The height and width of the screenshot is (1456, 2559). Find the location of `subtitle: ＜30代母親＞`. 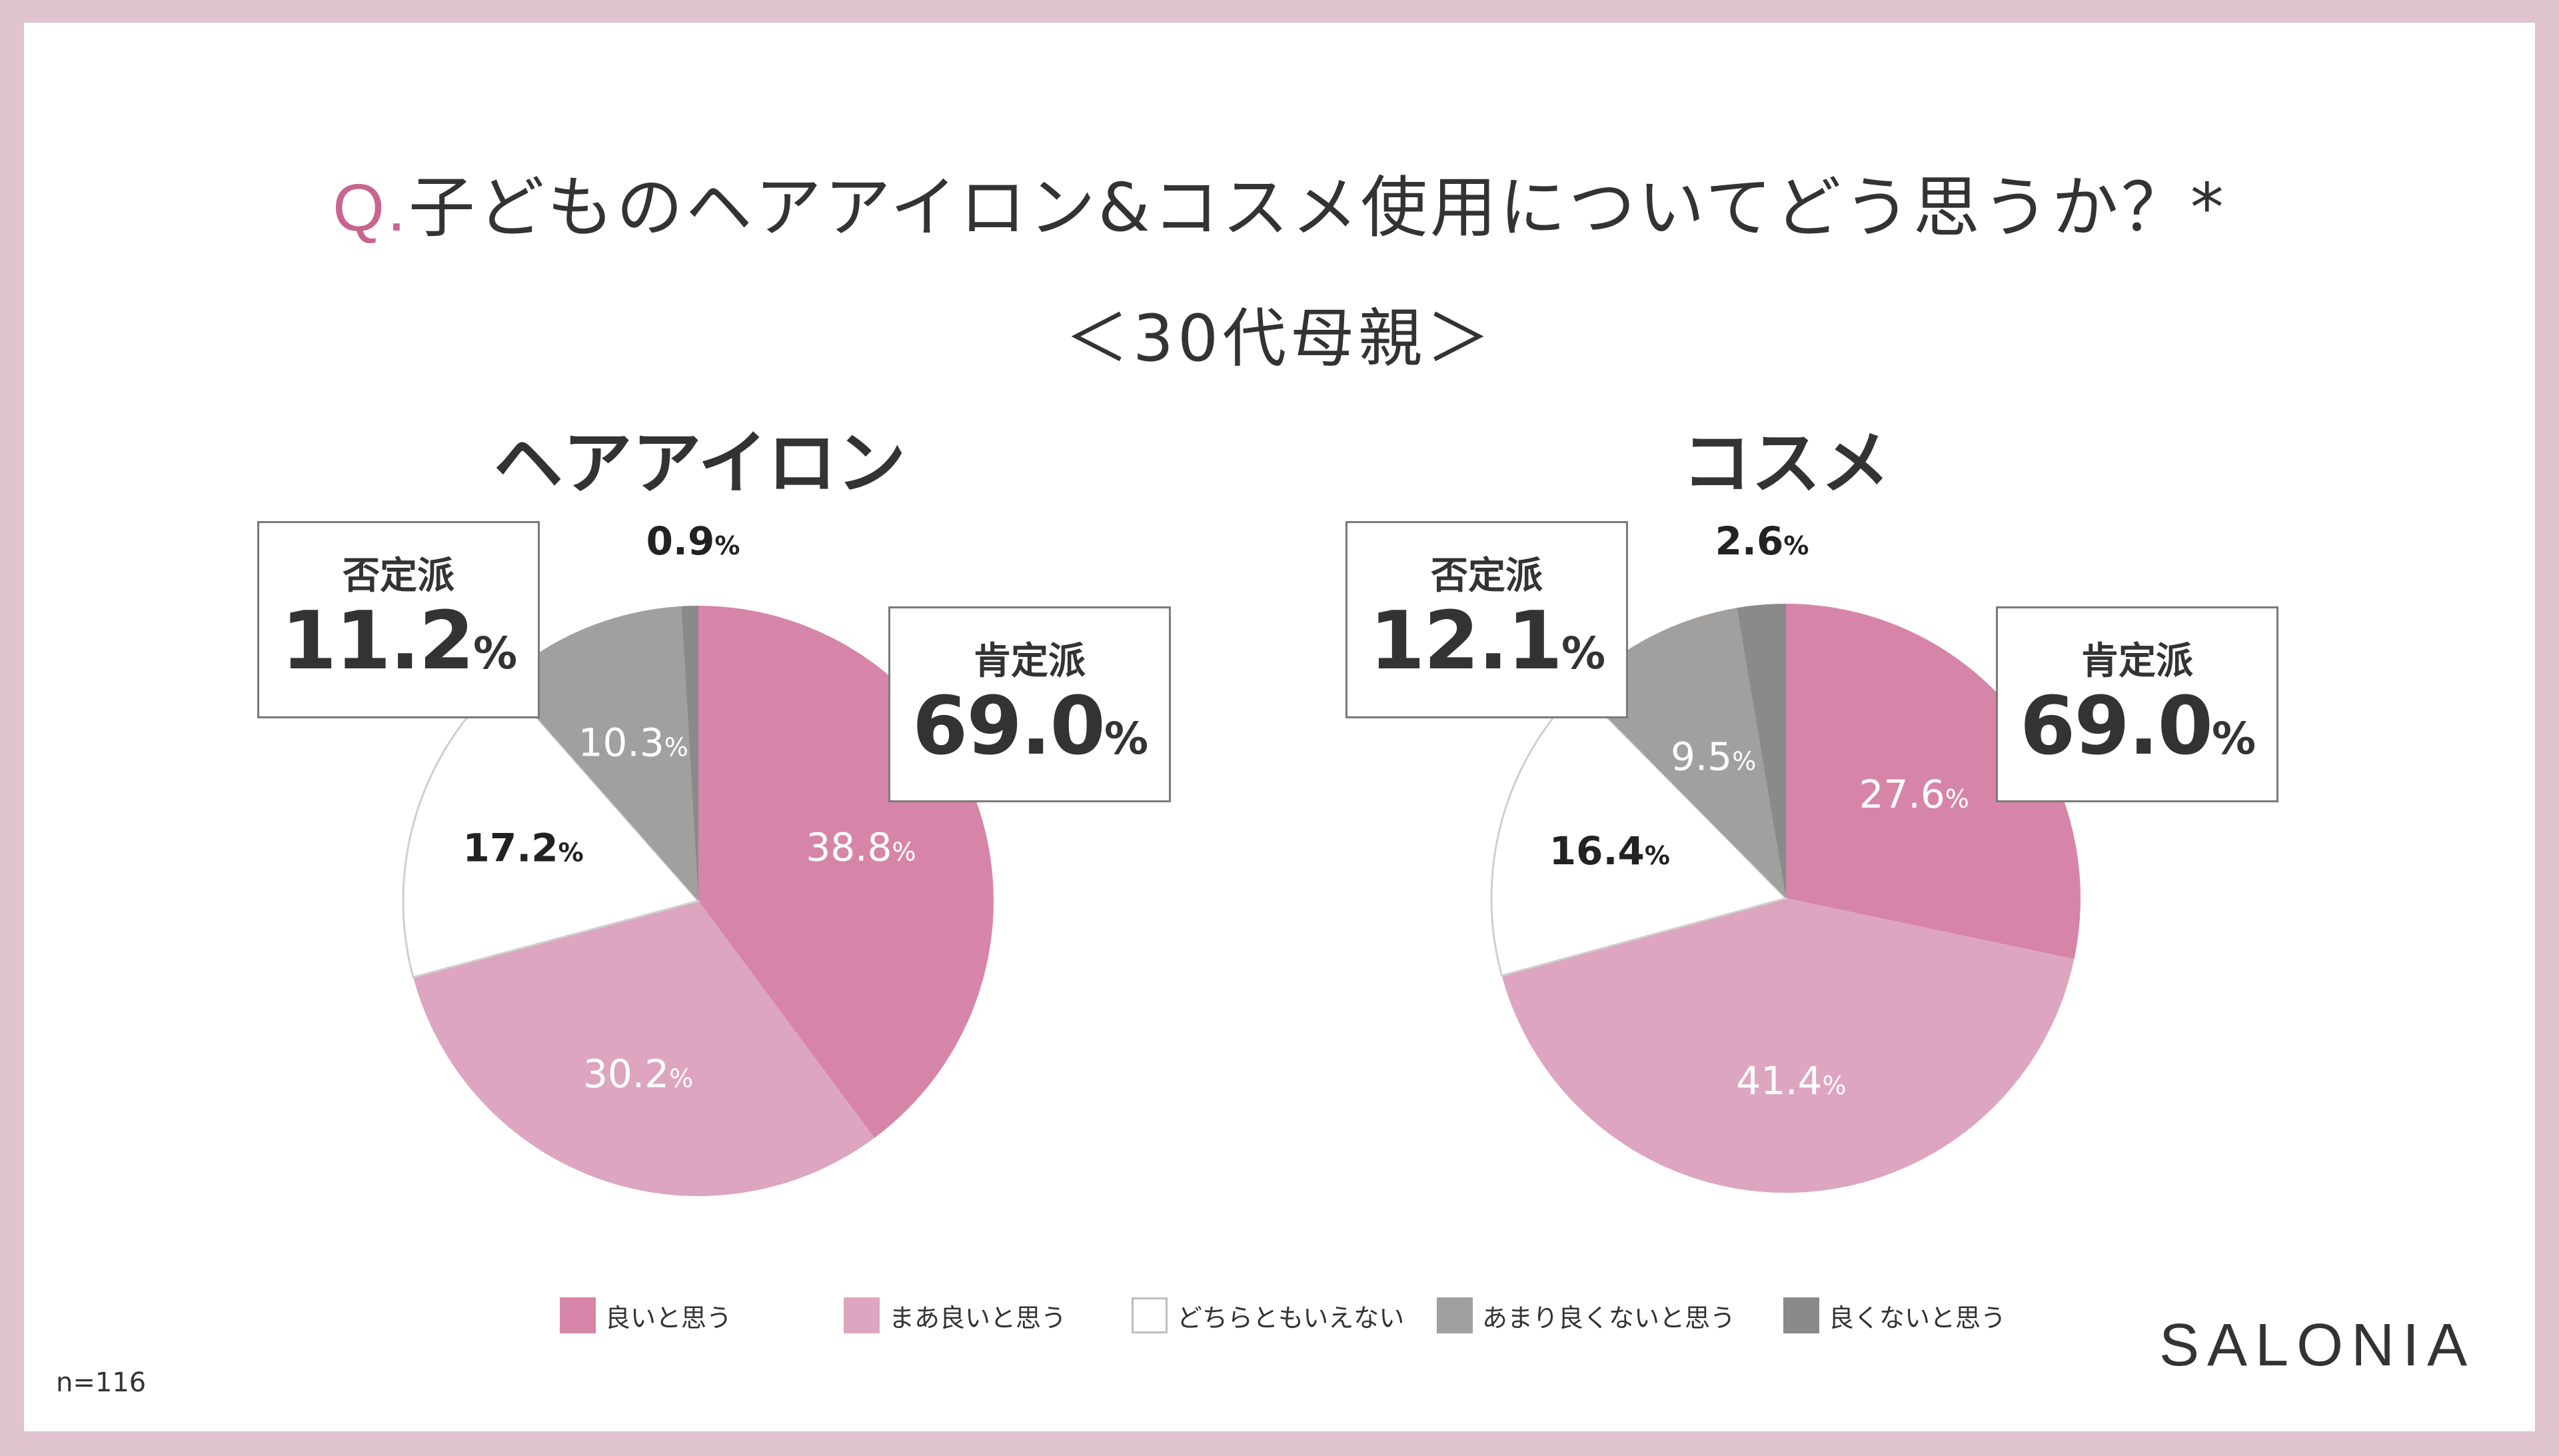

subtitle: ＜30代母親＞ is located at coordinates (1279, 338).